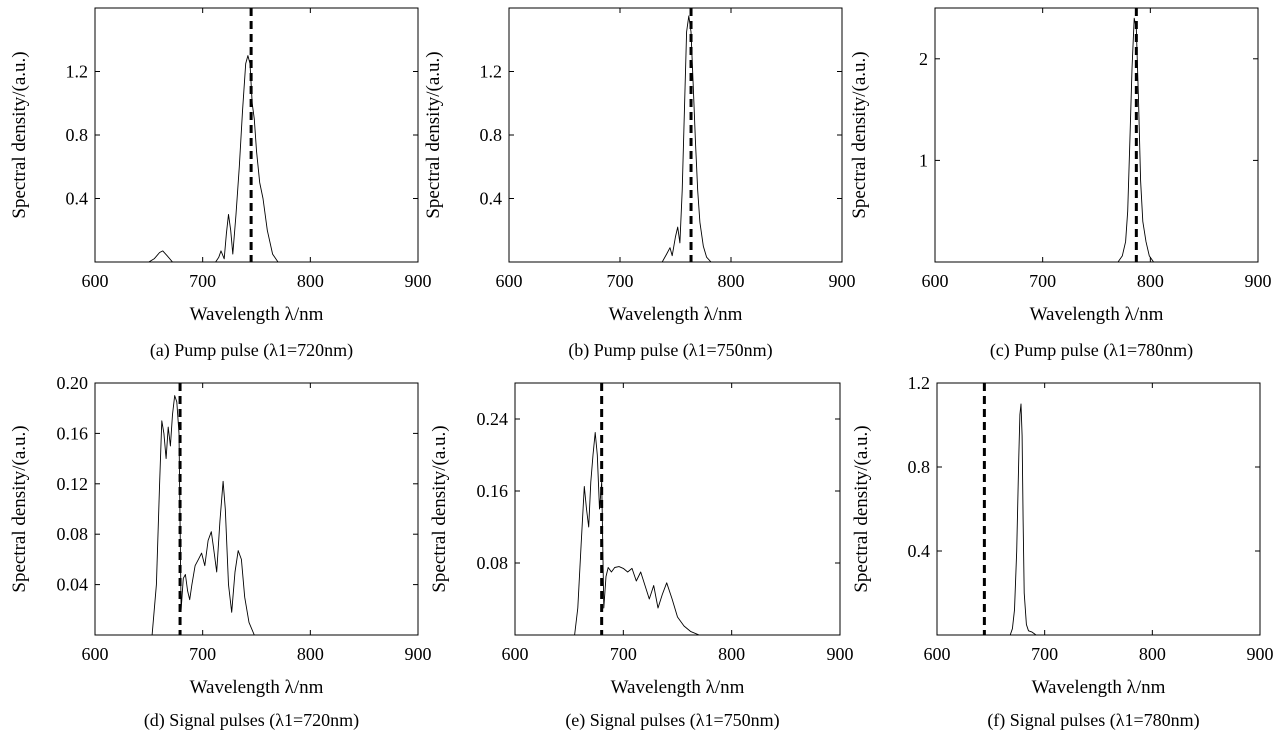 The image size is (1280, 732). I want to click on y-tick-label: 0.24, so click(493, 419).